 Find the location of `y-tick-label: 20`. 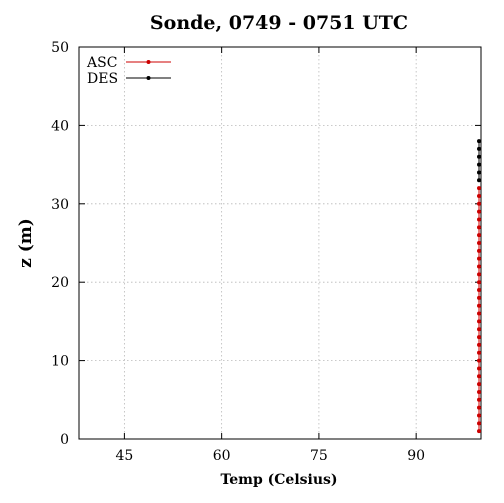

y-tick-label: 20 is located at coordinates (60, 283).